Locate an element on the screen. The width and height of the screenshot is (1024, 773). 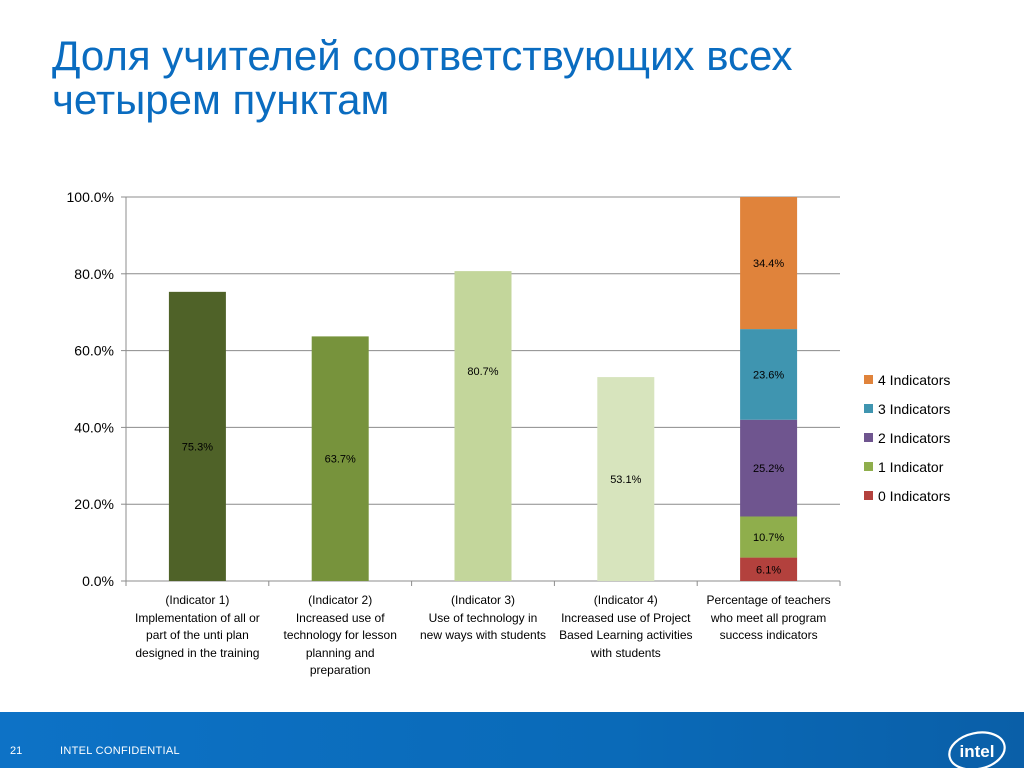
y-tick-label: 60.0% is located at coordinates (94, 351).